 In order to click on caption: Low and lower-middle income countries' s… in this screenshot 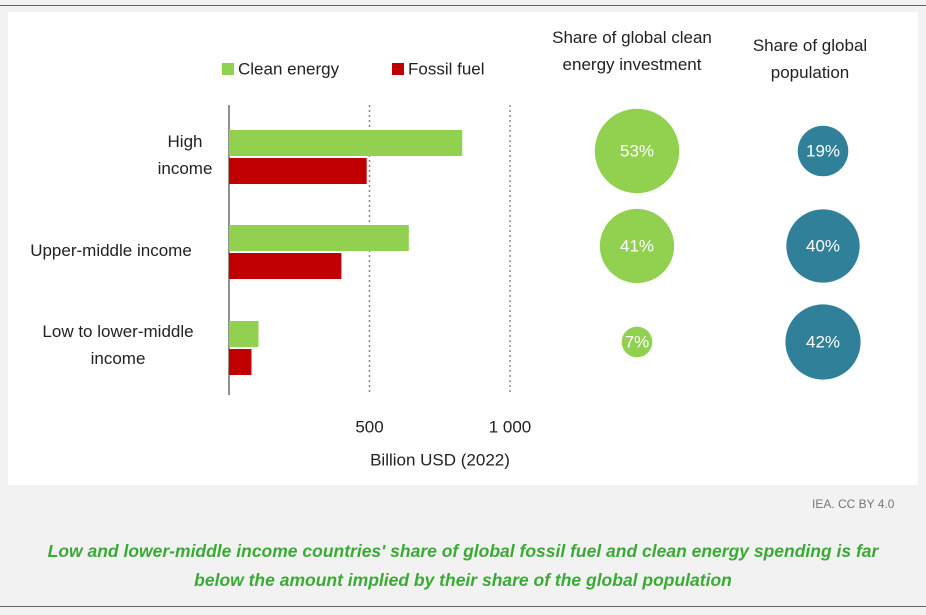, I will do `click(463, 565)`.